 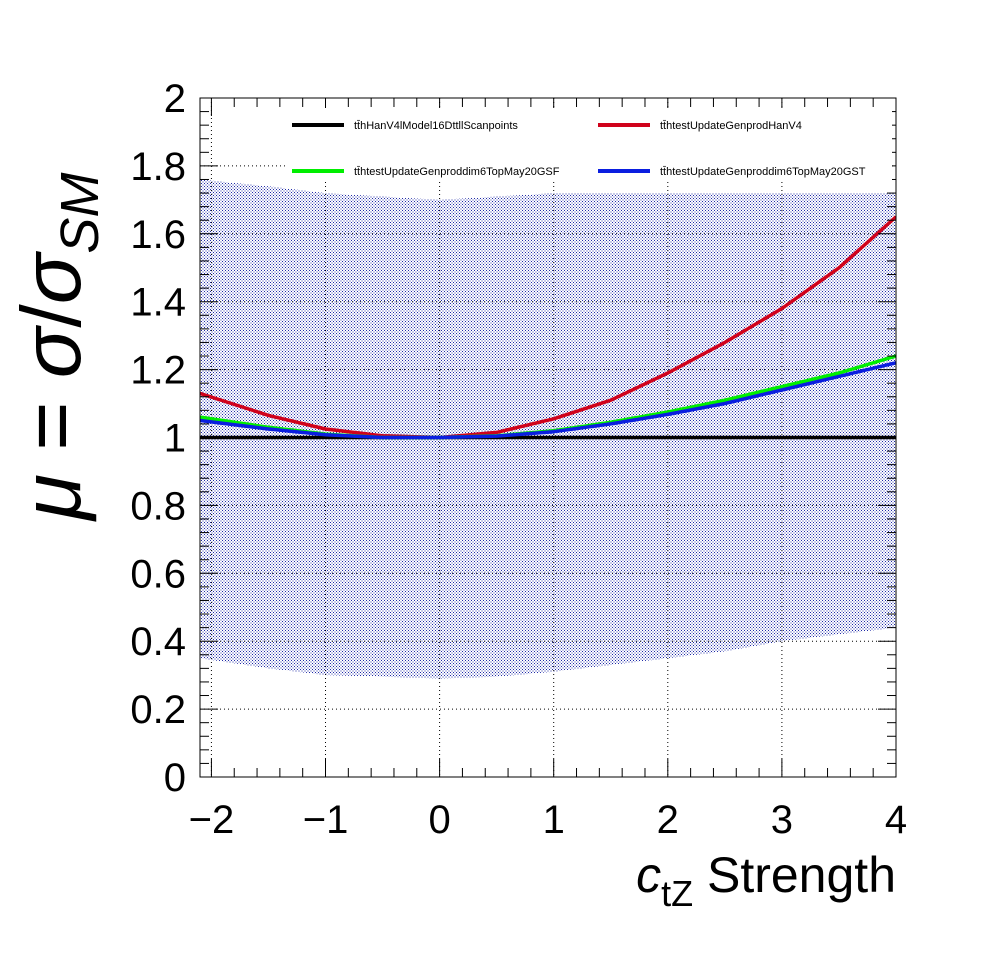 I want to click on y-axis-title-eq: =, so click(x=51, y=426).